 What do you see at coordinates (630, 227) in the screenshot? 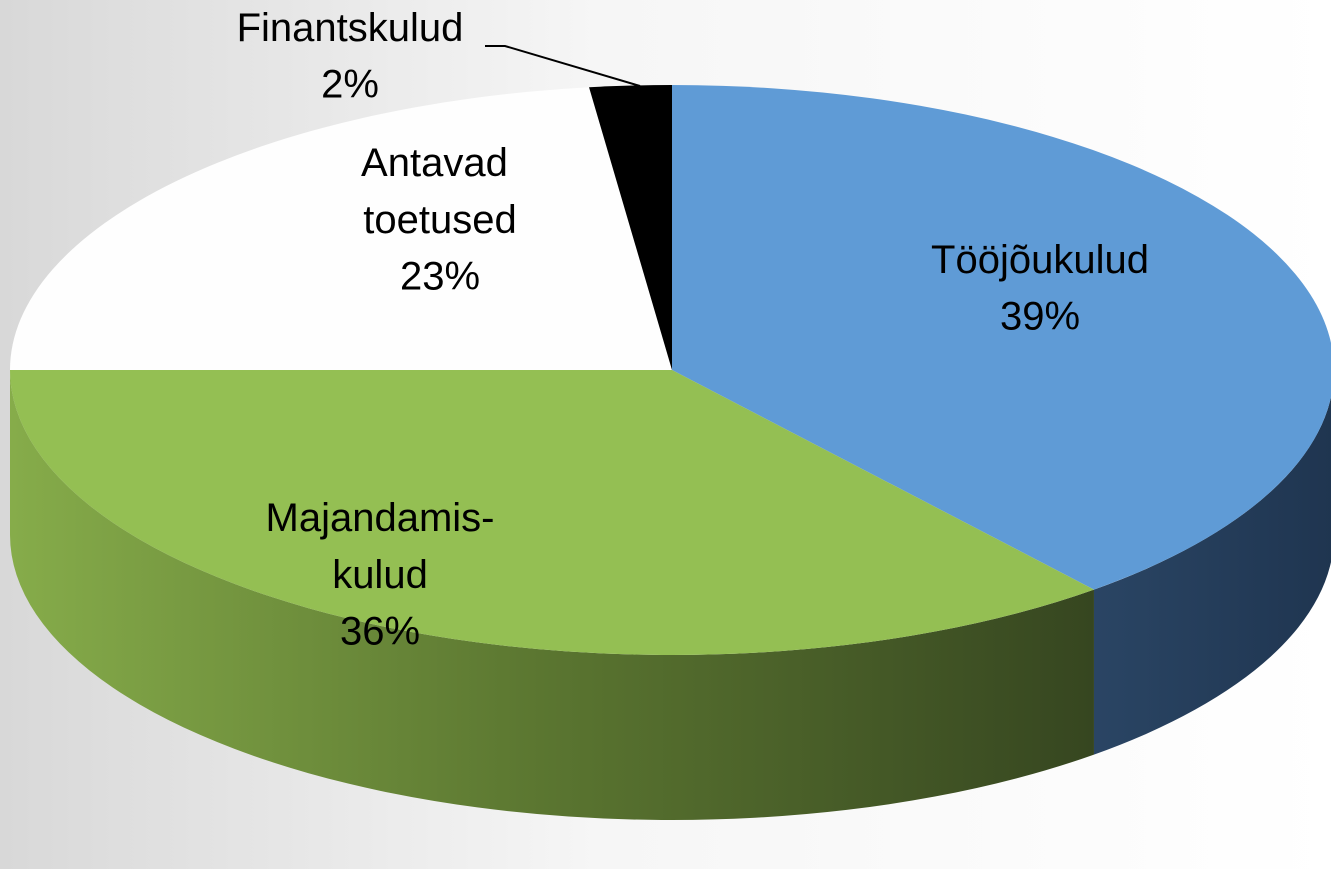
I see `slice` at bounding box center [630, 227].